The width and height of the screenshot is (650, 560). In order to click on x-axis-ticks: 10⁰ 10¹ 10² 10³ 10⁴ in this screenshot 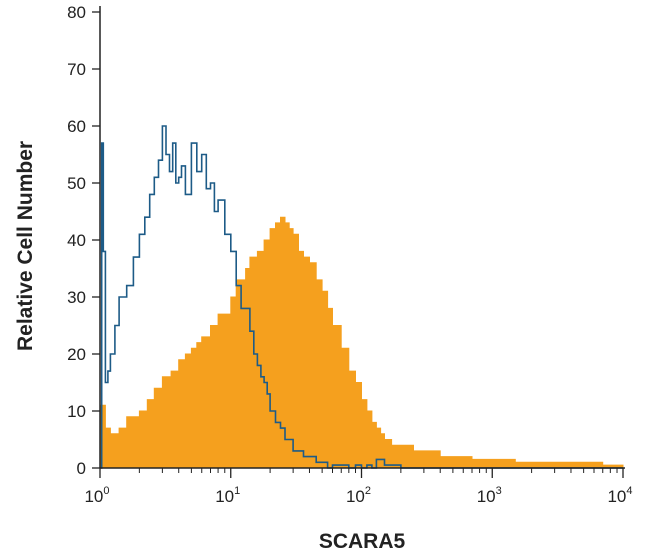, I will do `click(358, 487)`.